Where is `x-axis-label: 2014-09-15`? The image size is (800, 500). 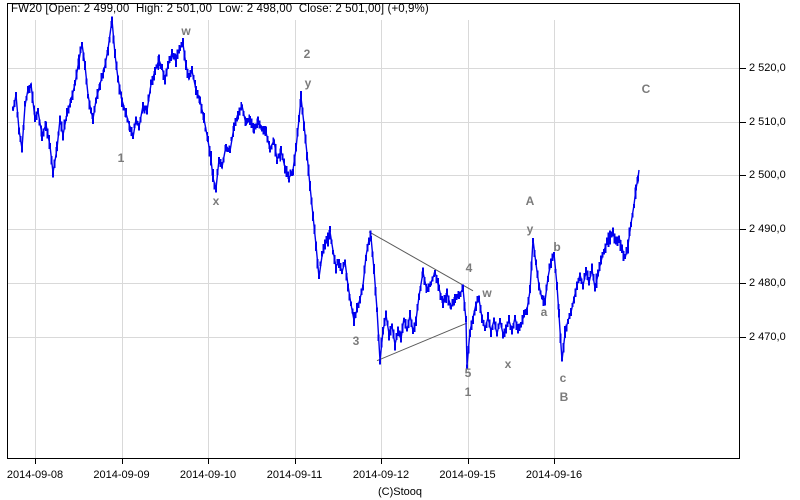
x-axis-label: 2014-09-15 is located at coordinates (467, 475).